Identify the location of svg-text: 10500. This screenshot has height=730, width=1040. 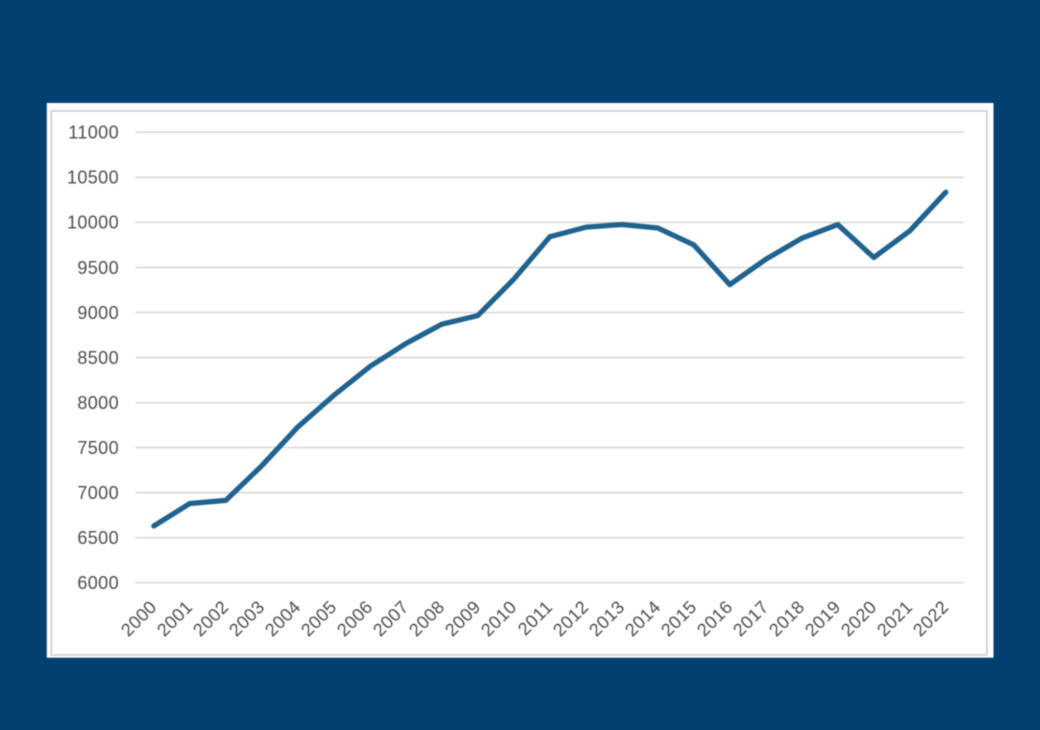
(93, 178).